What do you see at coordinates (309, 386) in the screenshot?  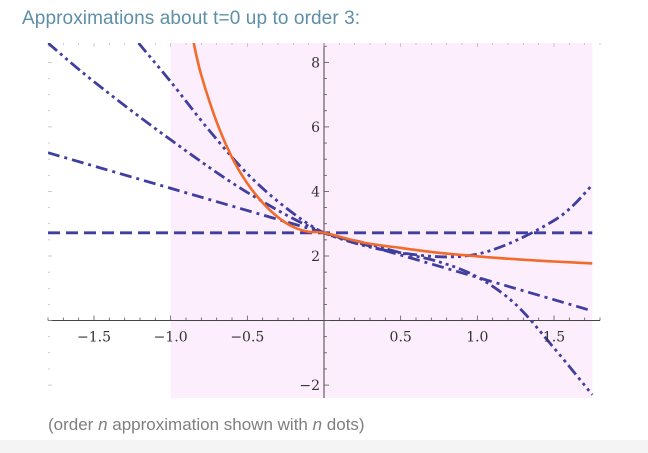 I see `y-tick-label: −2` at bounding box center [309, 386].